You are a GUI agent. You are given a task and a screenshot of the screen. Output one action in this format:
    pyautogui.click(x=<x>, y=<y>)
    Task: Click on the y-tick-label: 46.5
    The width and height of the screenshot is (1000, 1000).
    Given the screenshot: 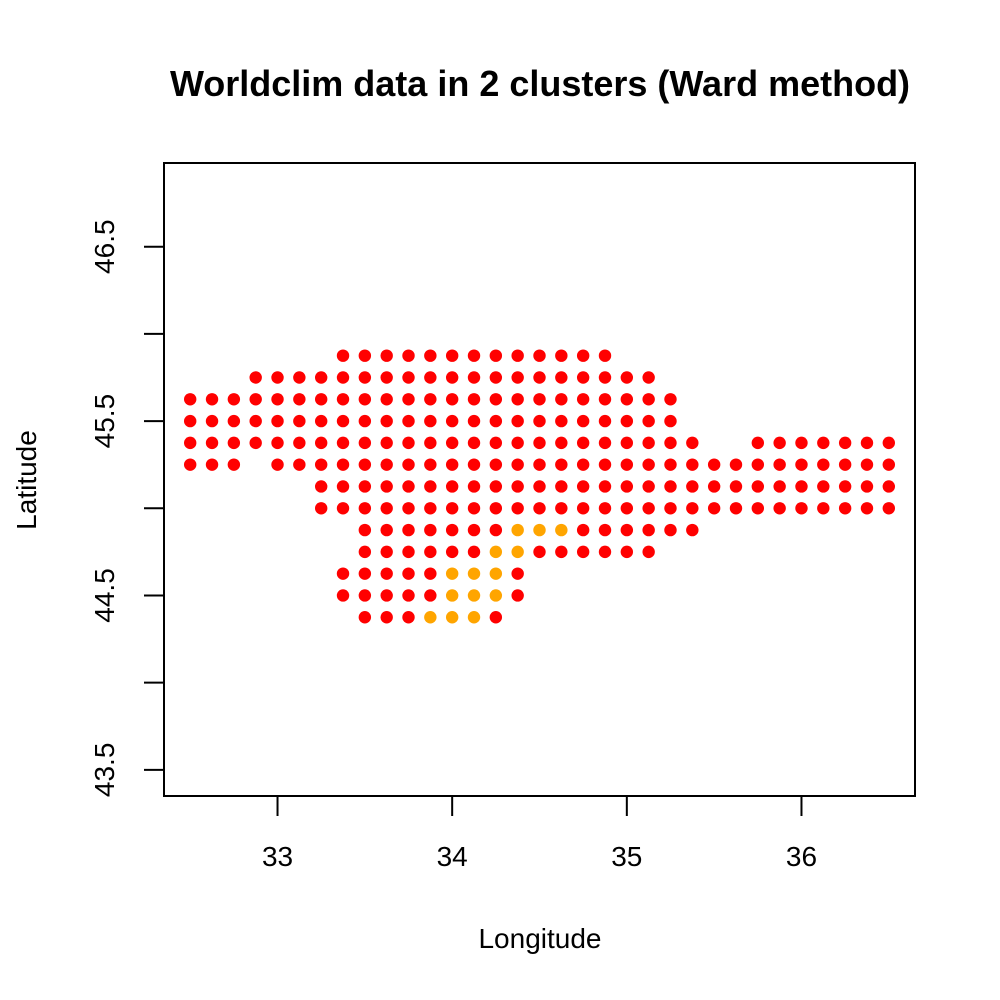 What is the action you would take?
    pyautogui.click(x=104, y=246)
    